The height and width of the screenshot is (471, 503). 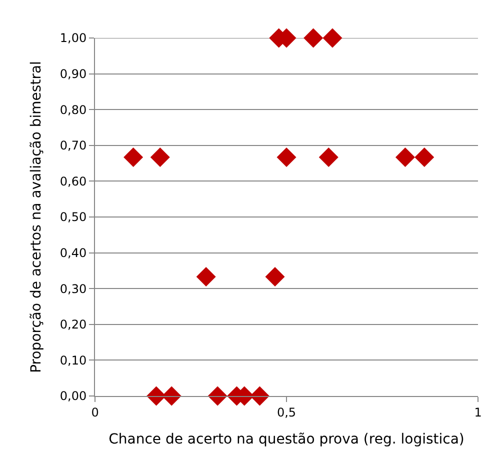 I want to click on y-tick-label: 1,00, so click(x=73, y=38).